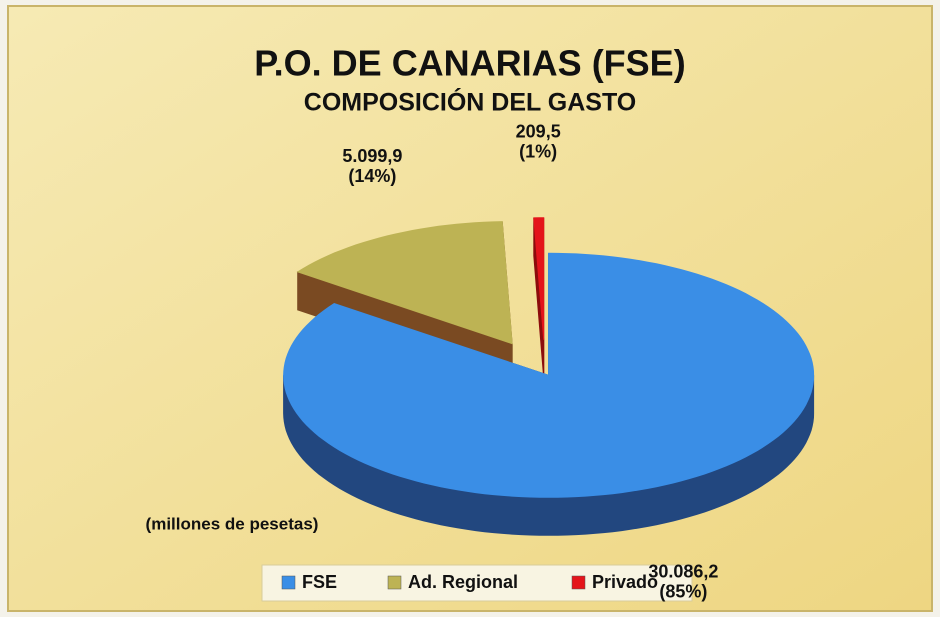 This screenshot has width=940, height=622. What do you see at coordinates (538, 152) in the screenshot?
I see `percentage-label: (1%)` at bounding box center [538, 152].